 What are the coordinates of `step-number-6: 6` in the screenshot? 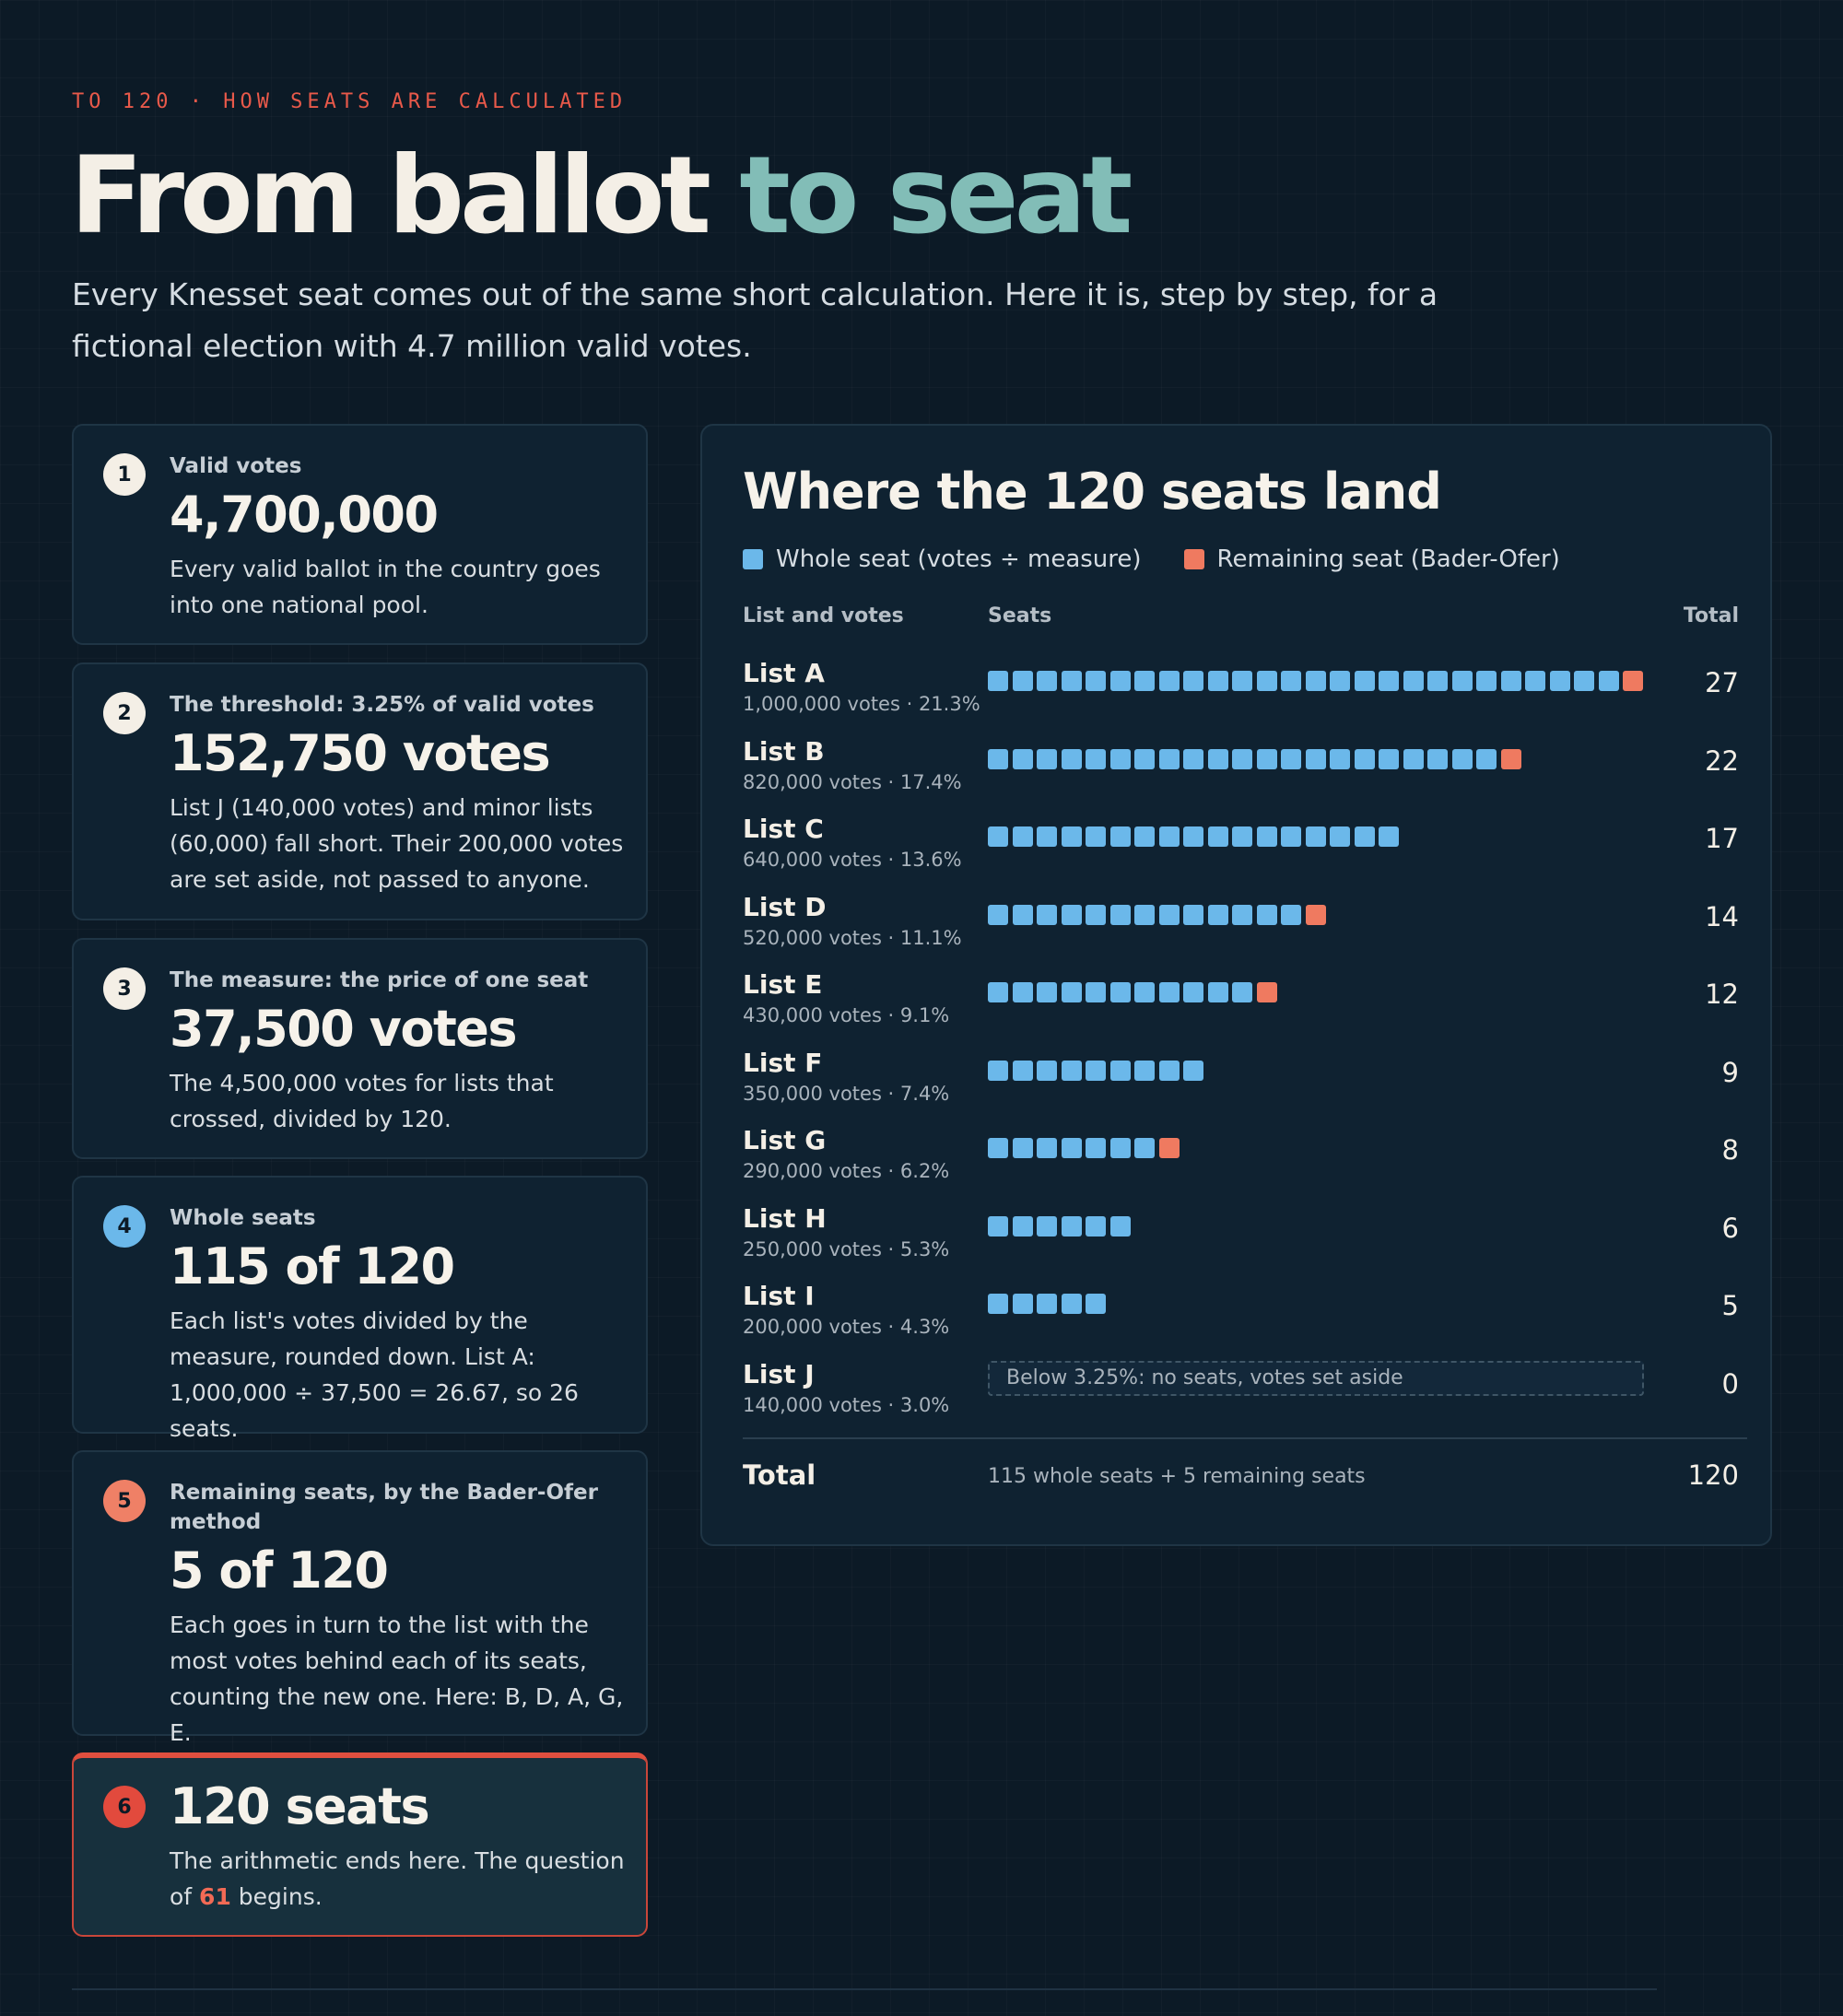 It's located at (124, 1807).